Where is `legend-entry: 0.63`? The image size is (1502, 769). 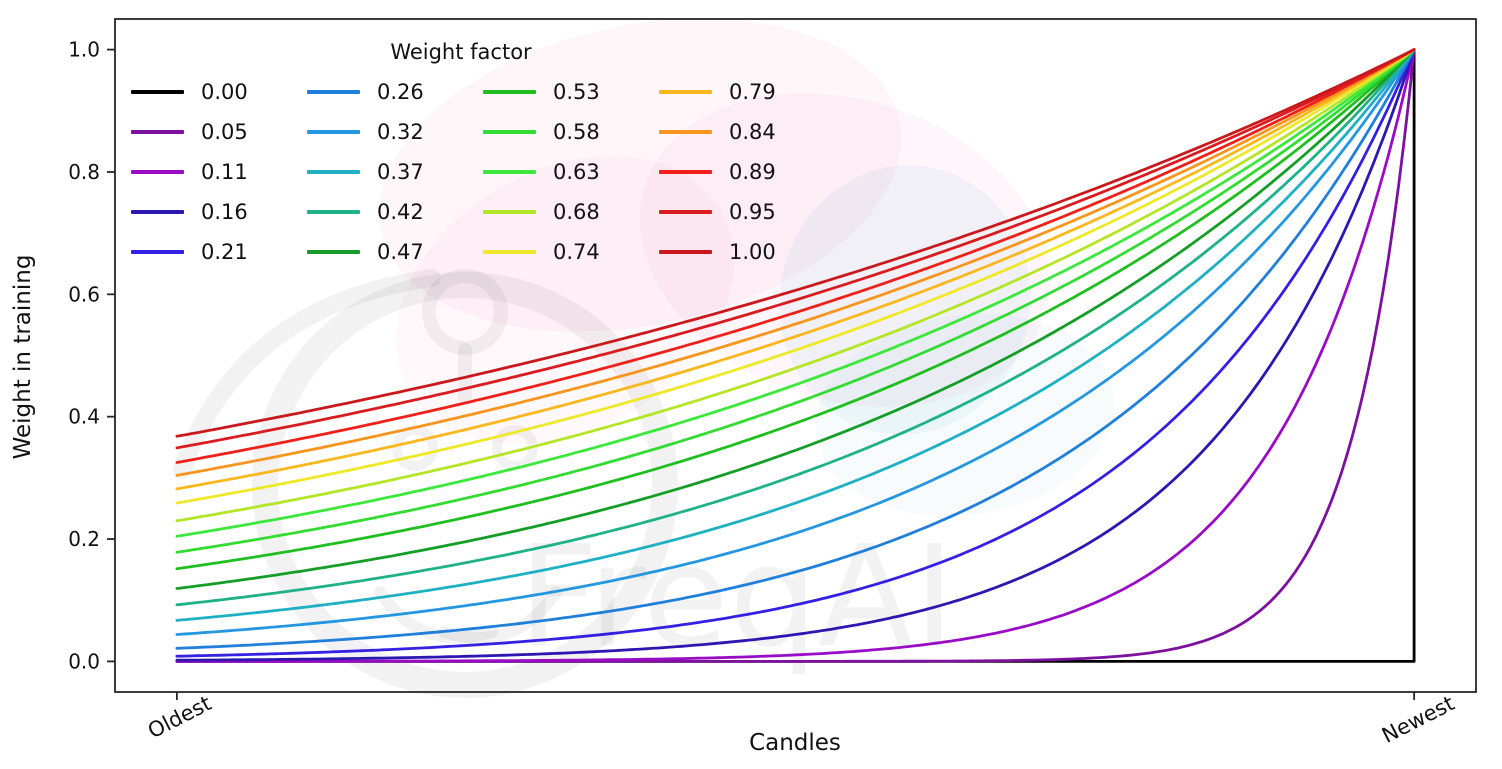
legend-entry: 0.63 is located at coordinates (571, 172).